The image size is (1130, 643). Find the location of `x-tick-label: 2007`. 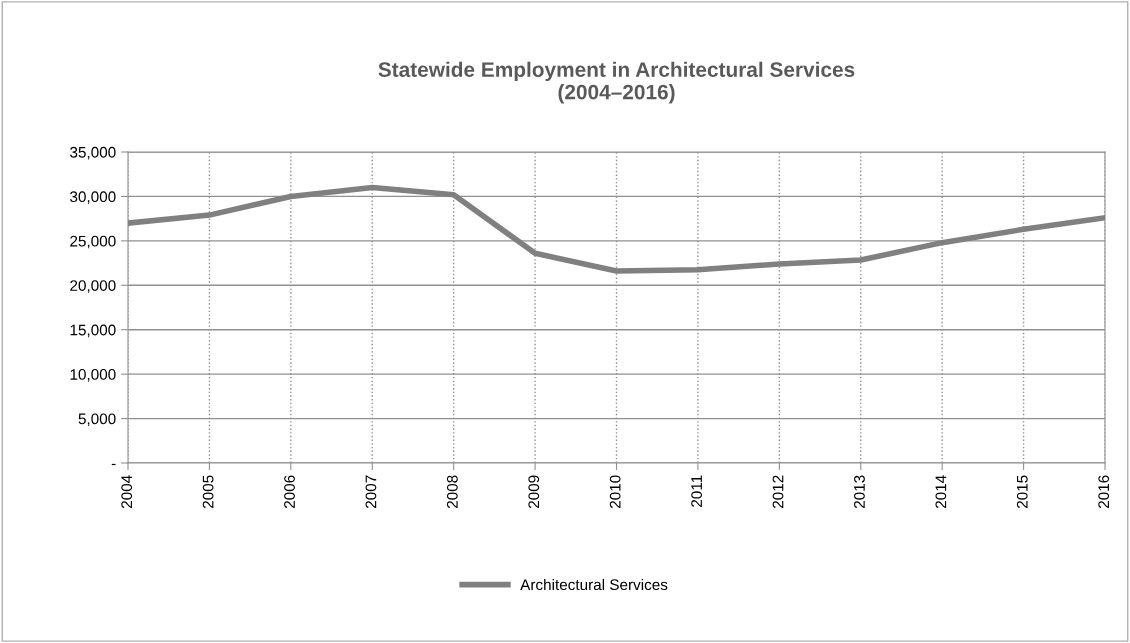

x-tick-label: 2007 is located at coordinates (371, 492).